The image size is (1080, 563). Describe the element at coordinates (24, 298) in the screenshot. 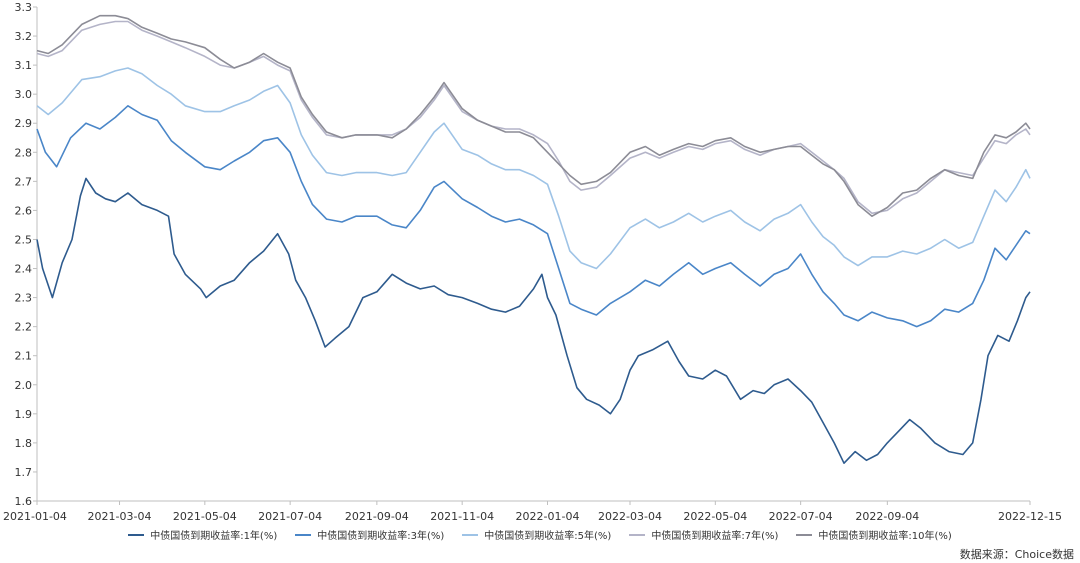

I see `y-tick-label: 2.3` at that location.